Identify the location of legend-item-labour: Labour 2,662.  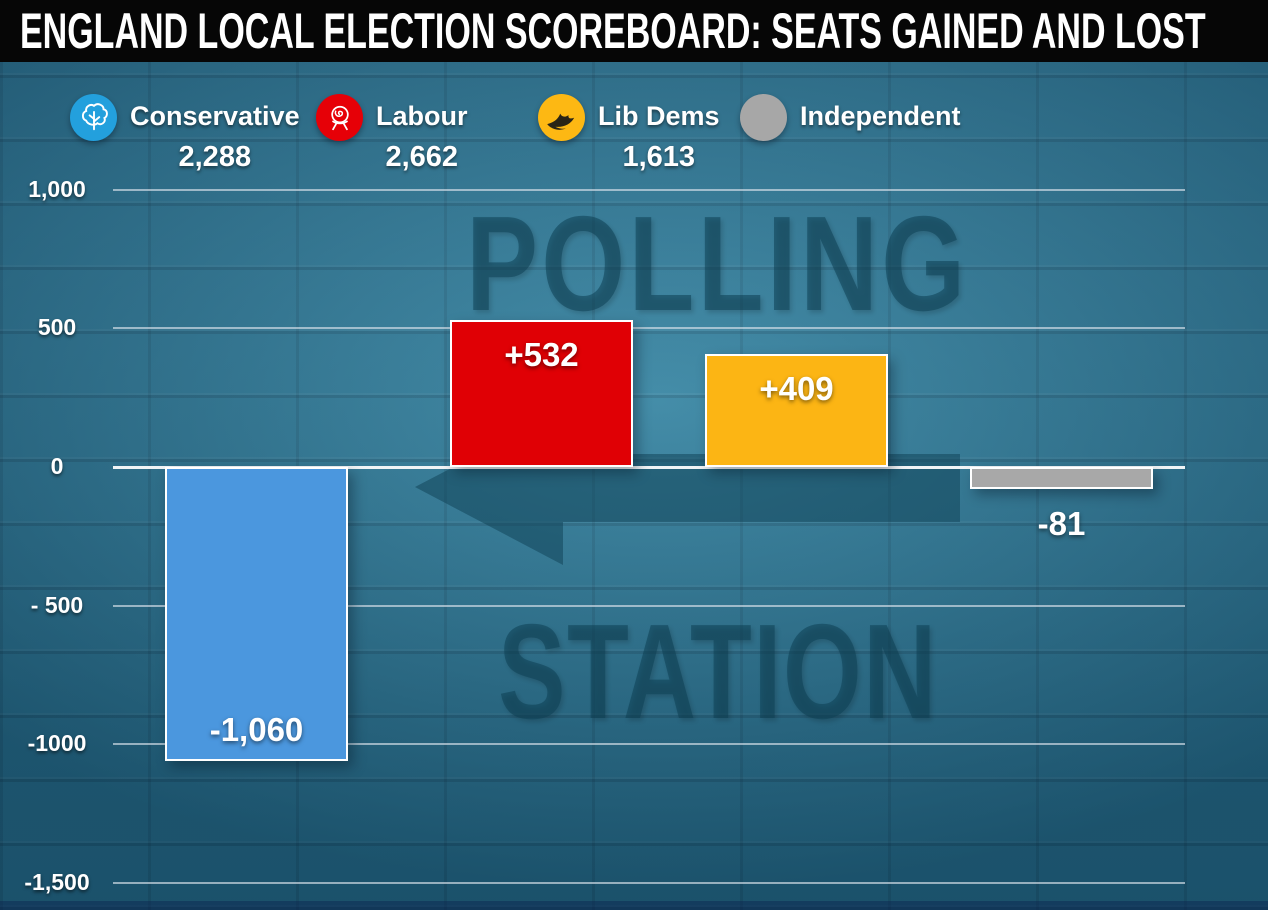
(392, 134).